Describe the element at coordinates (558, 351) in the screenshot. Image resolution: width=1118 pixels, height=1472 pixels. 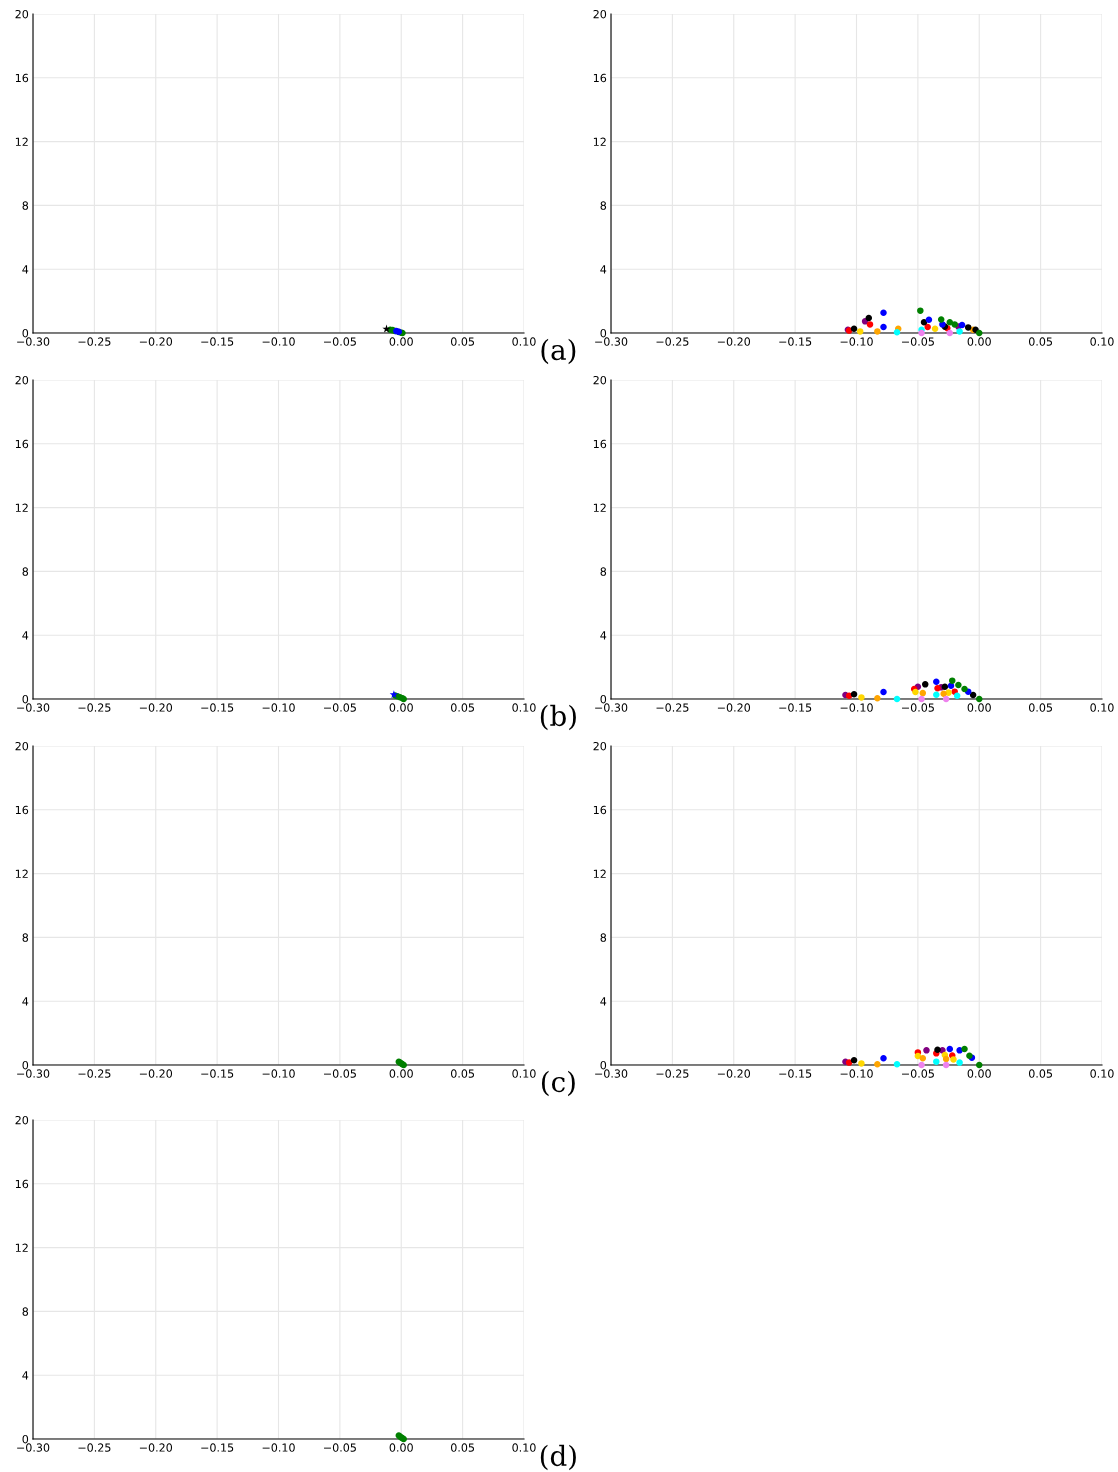
I see `text: (a)` at that location.